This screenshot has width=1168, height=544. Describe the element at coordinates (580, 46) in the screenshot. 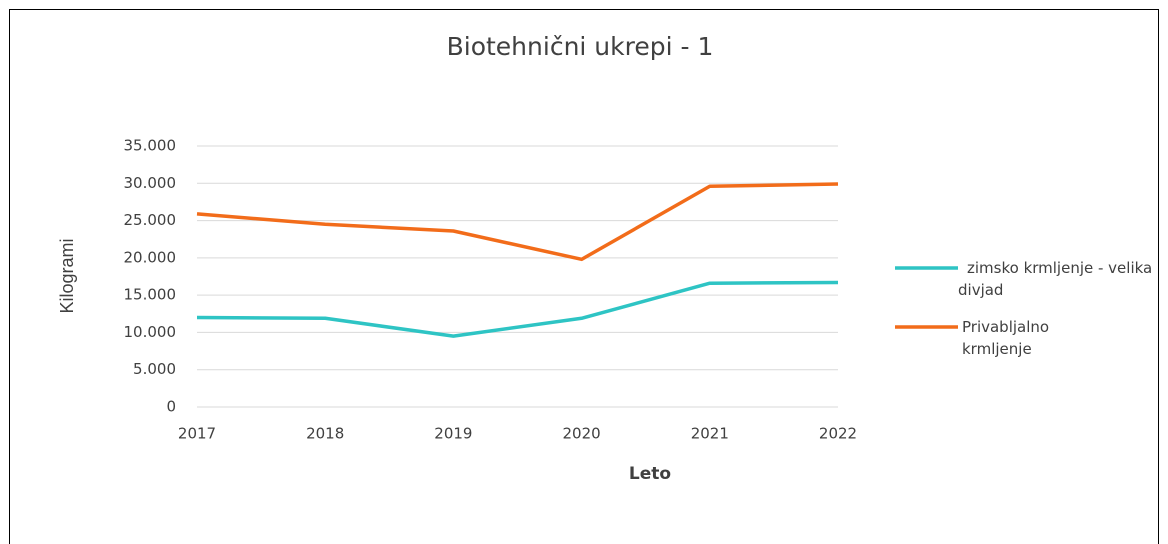

I see `chart-title: Biotehnični ukrepi - 1` at that location.